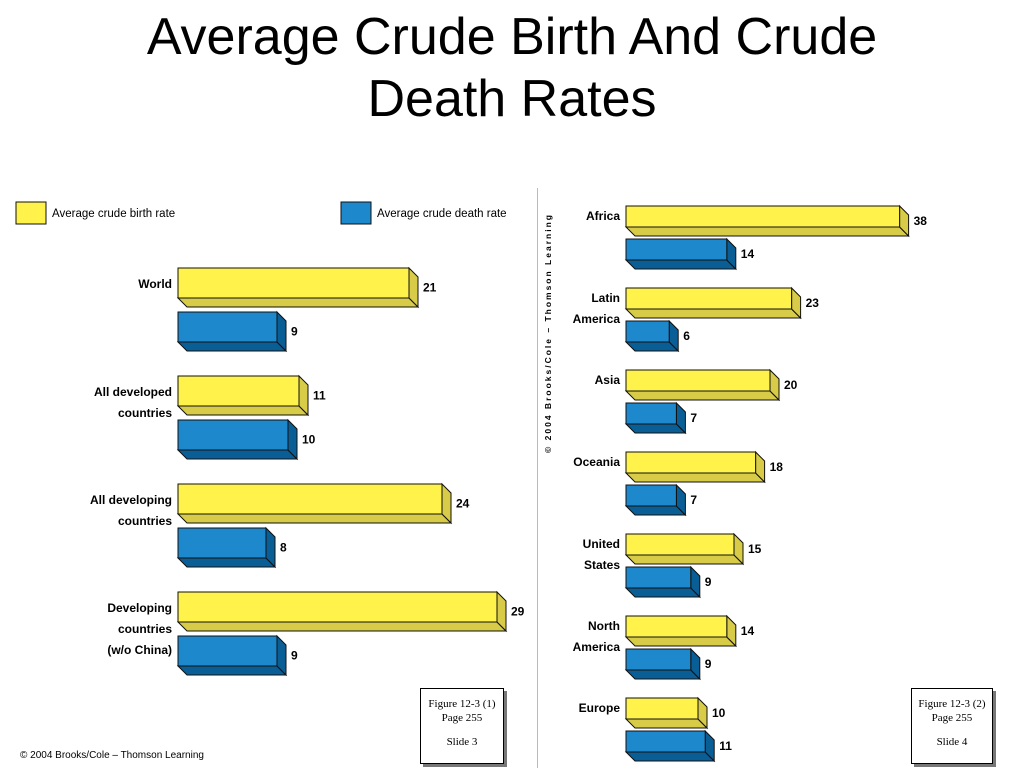 Image resolution: width=1024 pixels, height=768 pixels. What do you see at coordinates (748, 631) in the screenshot?
I see `value-label-birth-north-america: 14` at bounding box center [748, 631].